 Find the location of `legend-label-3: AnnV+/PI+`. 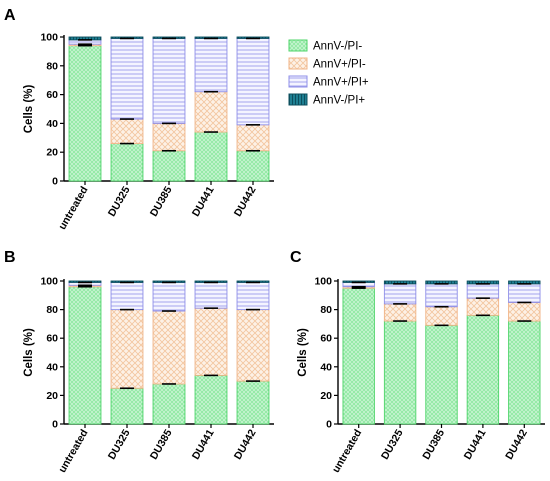

legend-label-3: AnnV+/PI+ is located at coordinates (341, 83).